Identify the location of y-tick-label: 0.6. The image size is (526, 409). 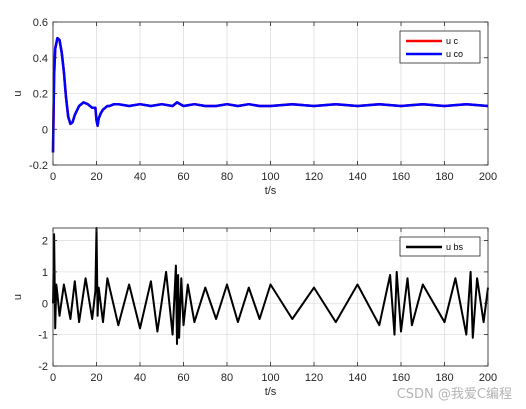
(40, 23).